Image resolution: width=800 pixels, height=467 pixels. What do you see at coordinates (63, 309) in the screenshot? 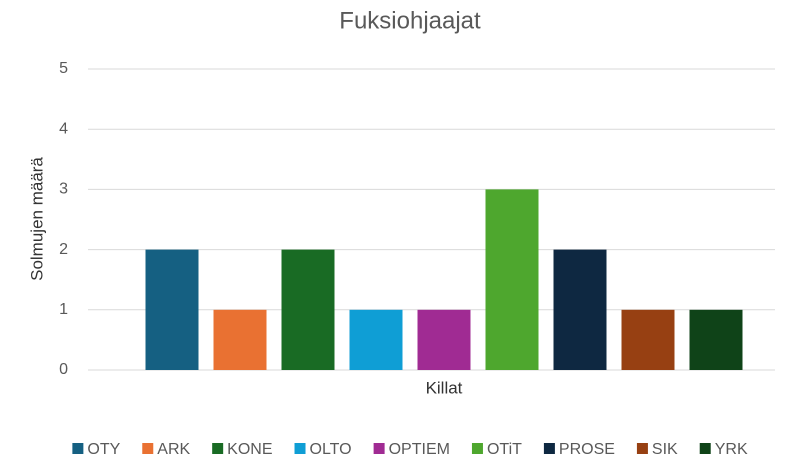
I see `y-tick-label: 1` at bounding box center [63, 309].